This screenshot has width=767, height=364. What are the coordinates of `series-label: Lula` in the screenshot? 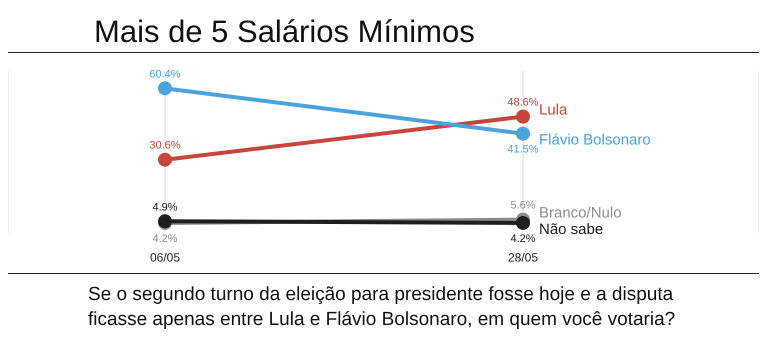 It's located at (553, 110).